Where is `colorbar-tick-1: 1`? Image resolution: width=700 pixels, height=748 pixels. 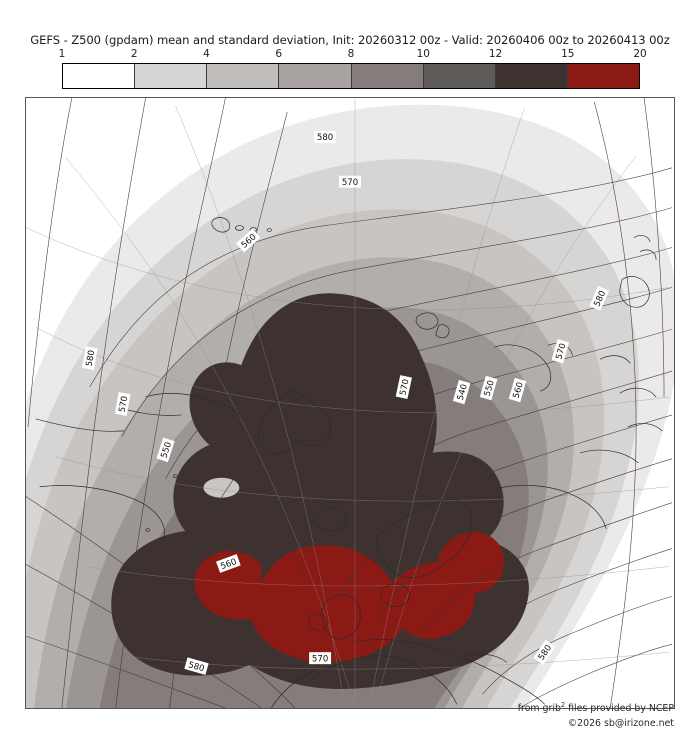
colorbar-tick-1: 1 is located at coordinates (62, 54).